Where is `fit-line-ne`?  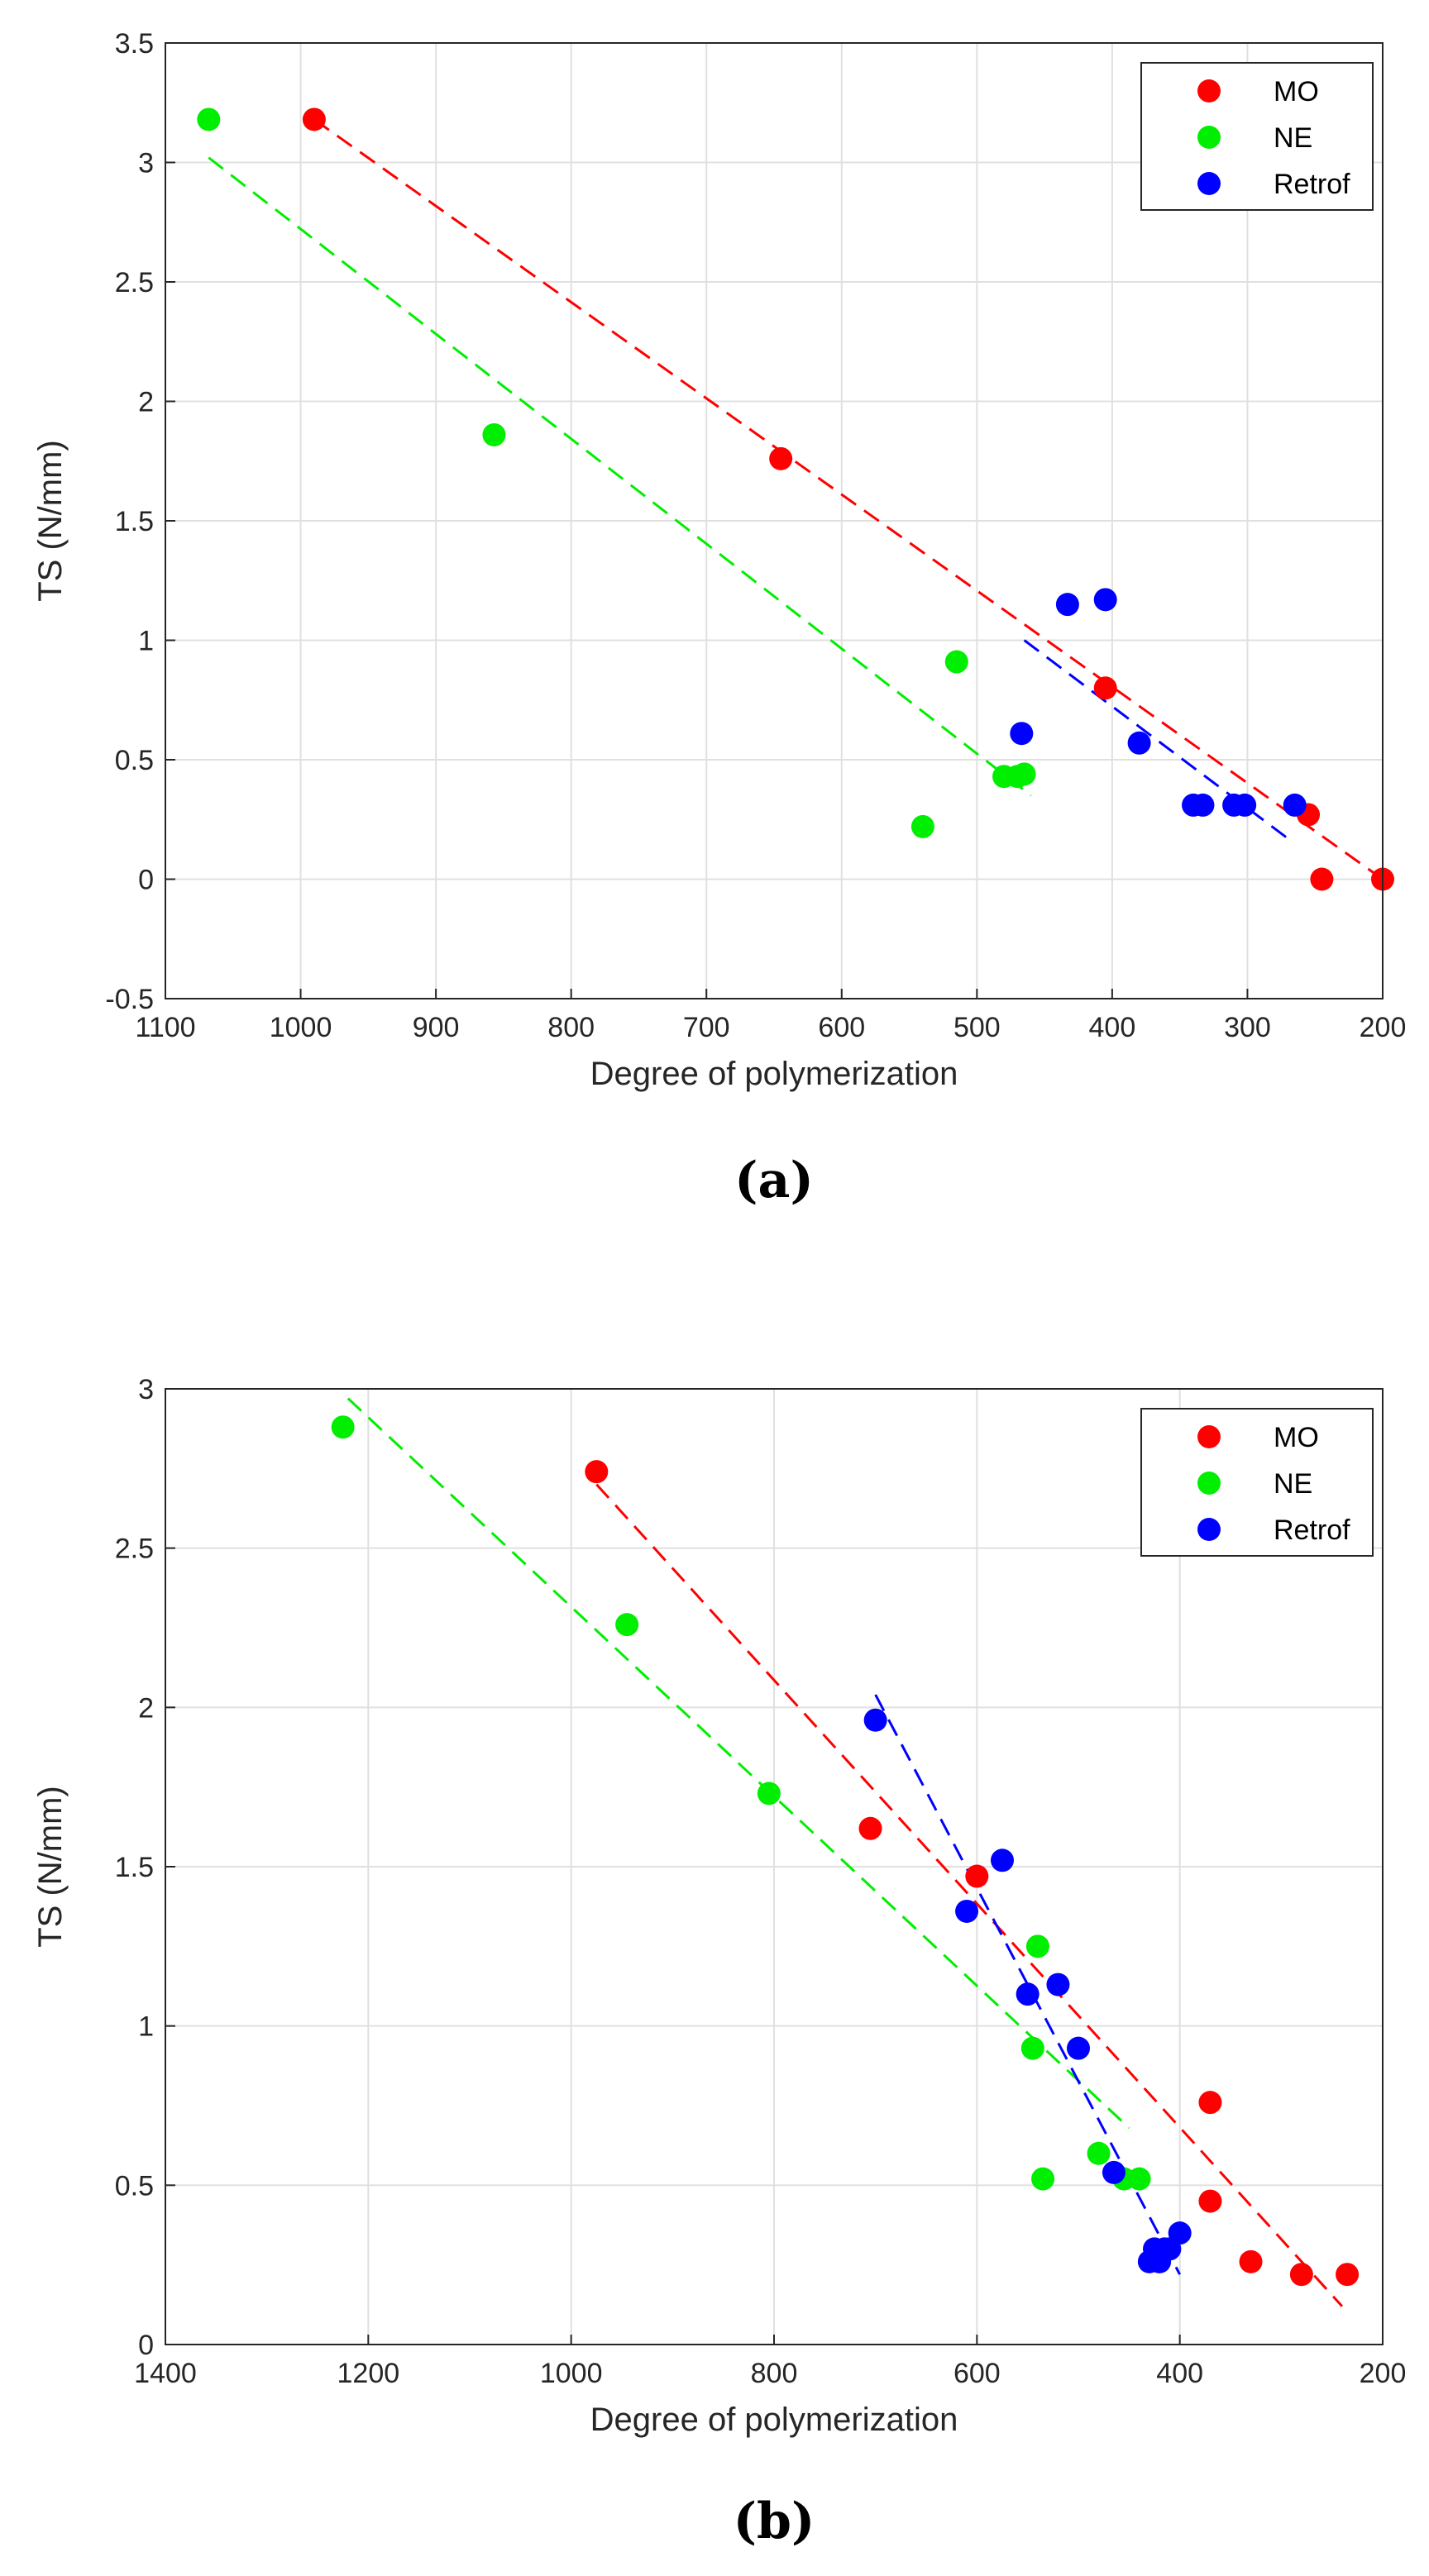 fit-line-ne is located at coordinates (620, 477).